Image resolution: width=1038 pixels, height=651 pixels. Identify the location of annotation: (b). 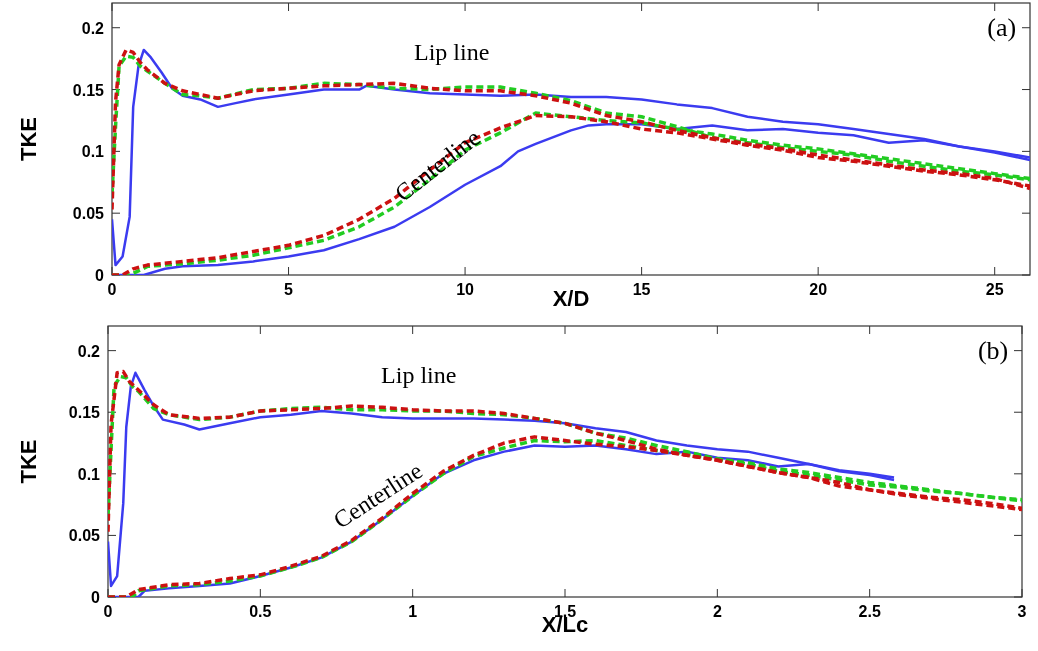
(993, 350).